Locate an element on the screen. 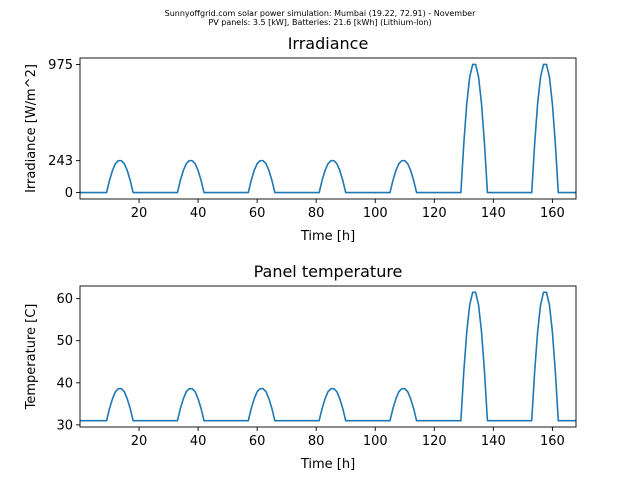 The width and height of the screenshot is (640, 480). chart-1-title: Irradiance is located at coordinates (328, 43).